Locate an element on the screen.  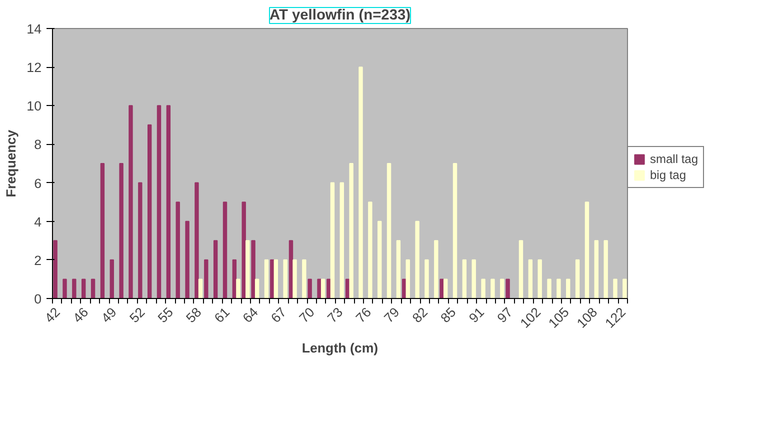
y-tick-label: 12 is located at coordinates (34, 68).